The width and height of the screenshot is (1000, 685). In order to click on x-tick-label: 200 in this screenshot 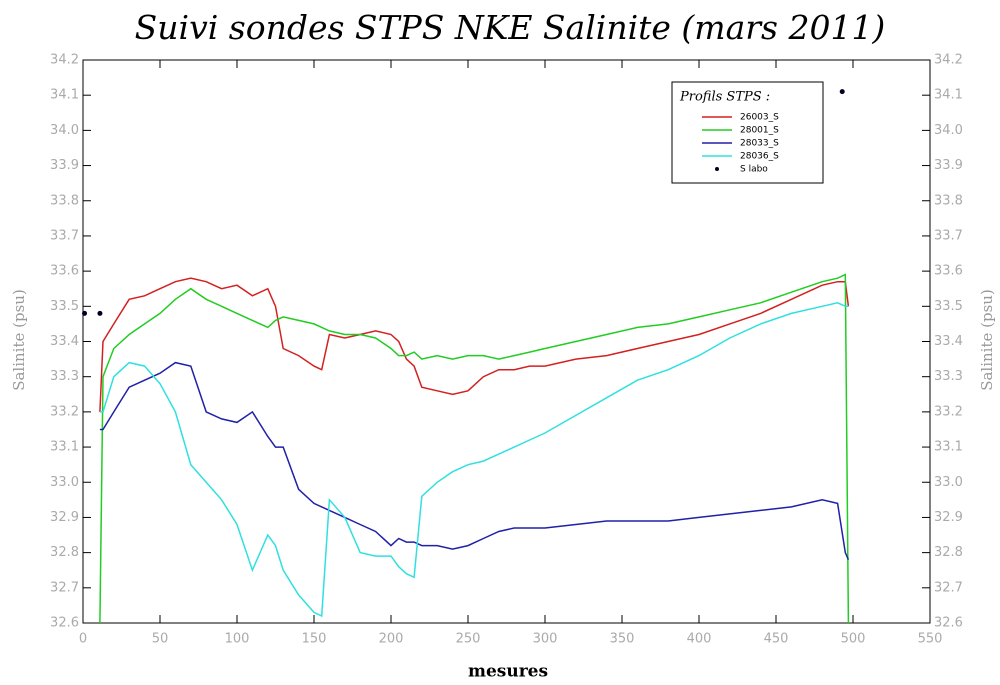, I will do `click(391, 639)`.